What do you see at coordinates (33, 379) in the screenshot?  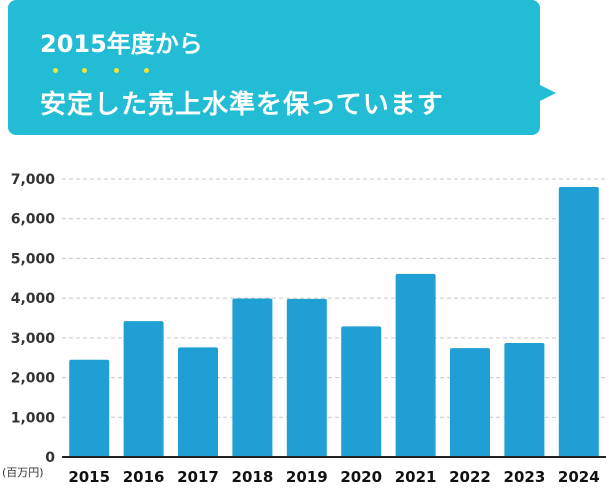 I see `y-tick-label: 2,000` at bounding box center [33, 379].